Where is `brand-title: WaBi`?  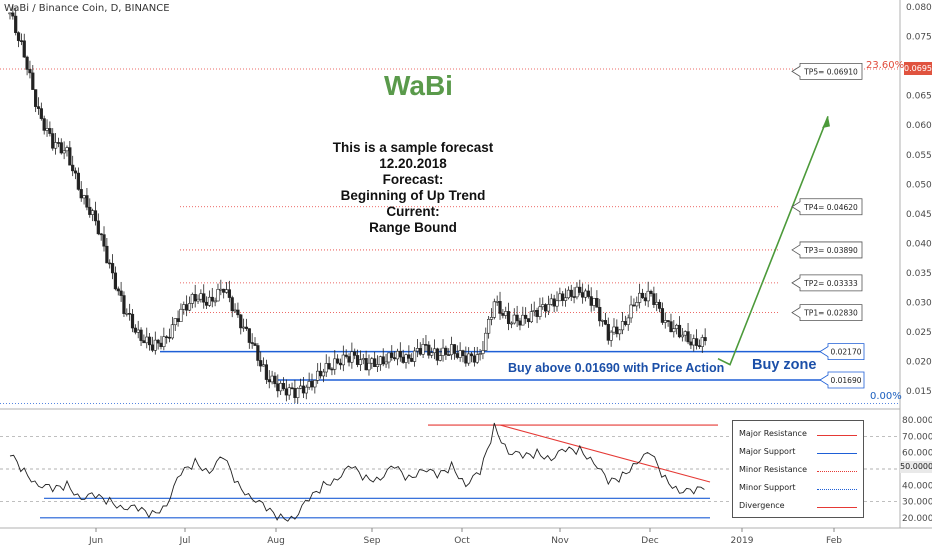 brand-title: WaBi is located at coordinates (418, 85).